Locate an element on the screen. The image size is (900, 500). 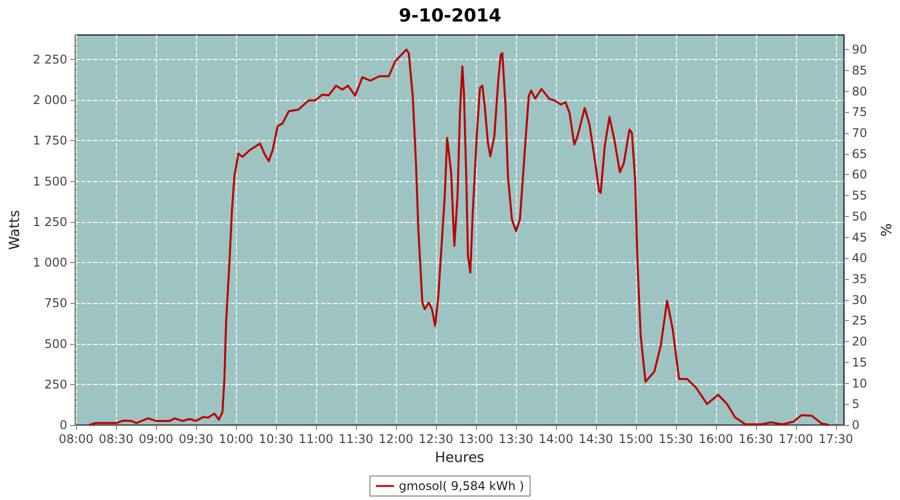
y2-tick-label: 35 is located at coordinates (860, 279).